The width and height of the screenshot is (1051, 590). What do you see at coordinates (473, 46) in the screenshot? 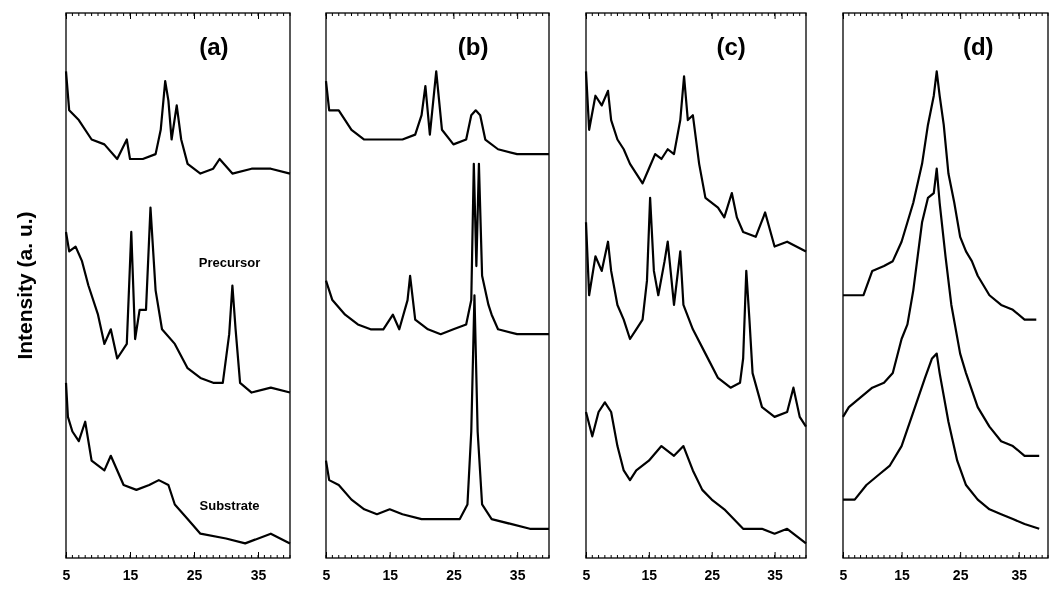
I see `chart-title: (b)` at bounding box center [473, 46].